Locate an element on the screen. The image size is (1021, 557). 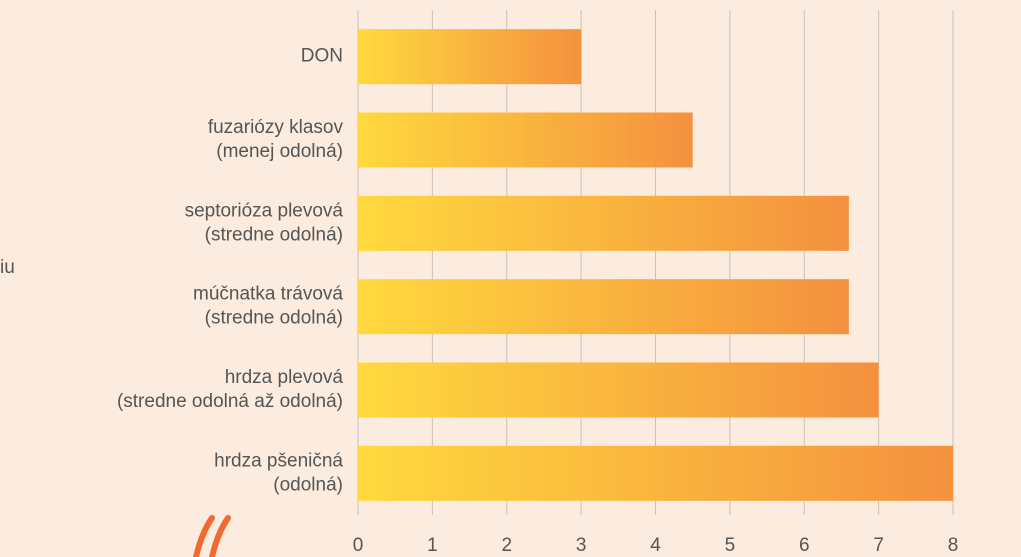
x-tick-label: 2 is located at coordinates (506, 545).